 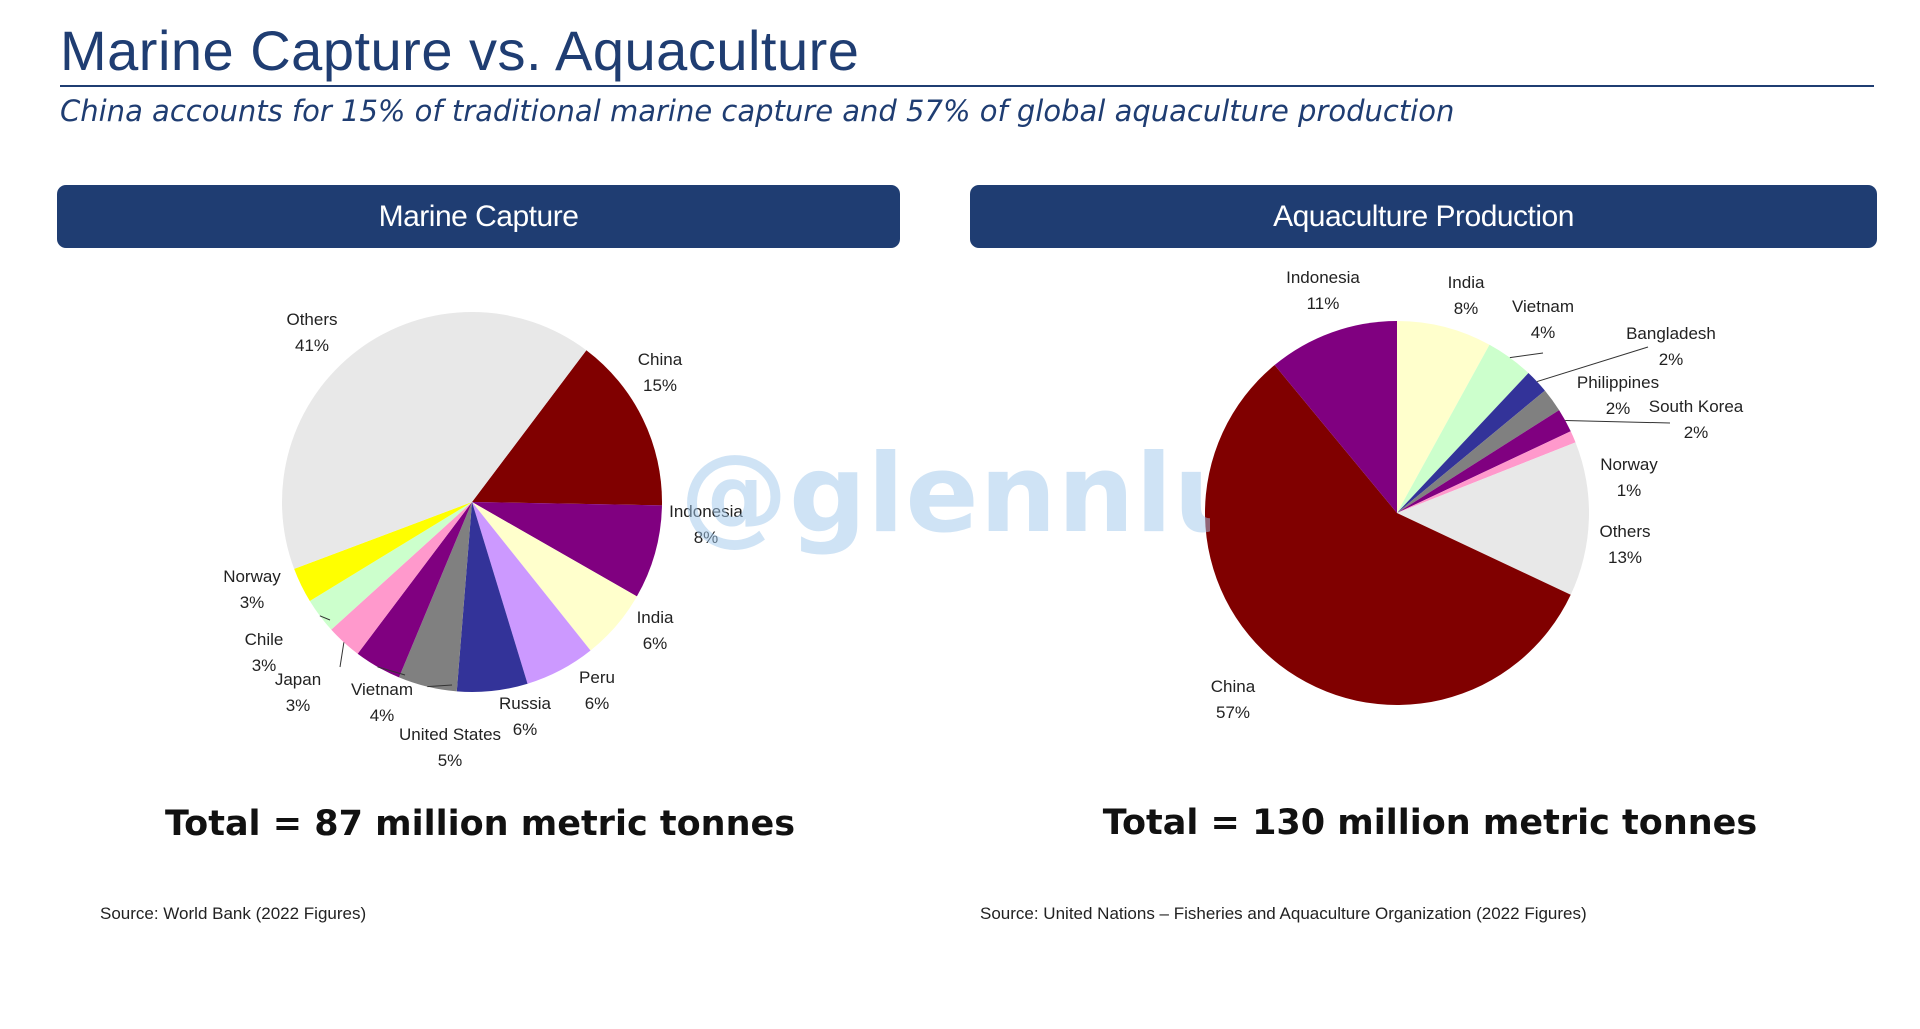 I want to click on slice-label-india: India 8%, so click(x=1466, y=295).